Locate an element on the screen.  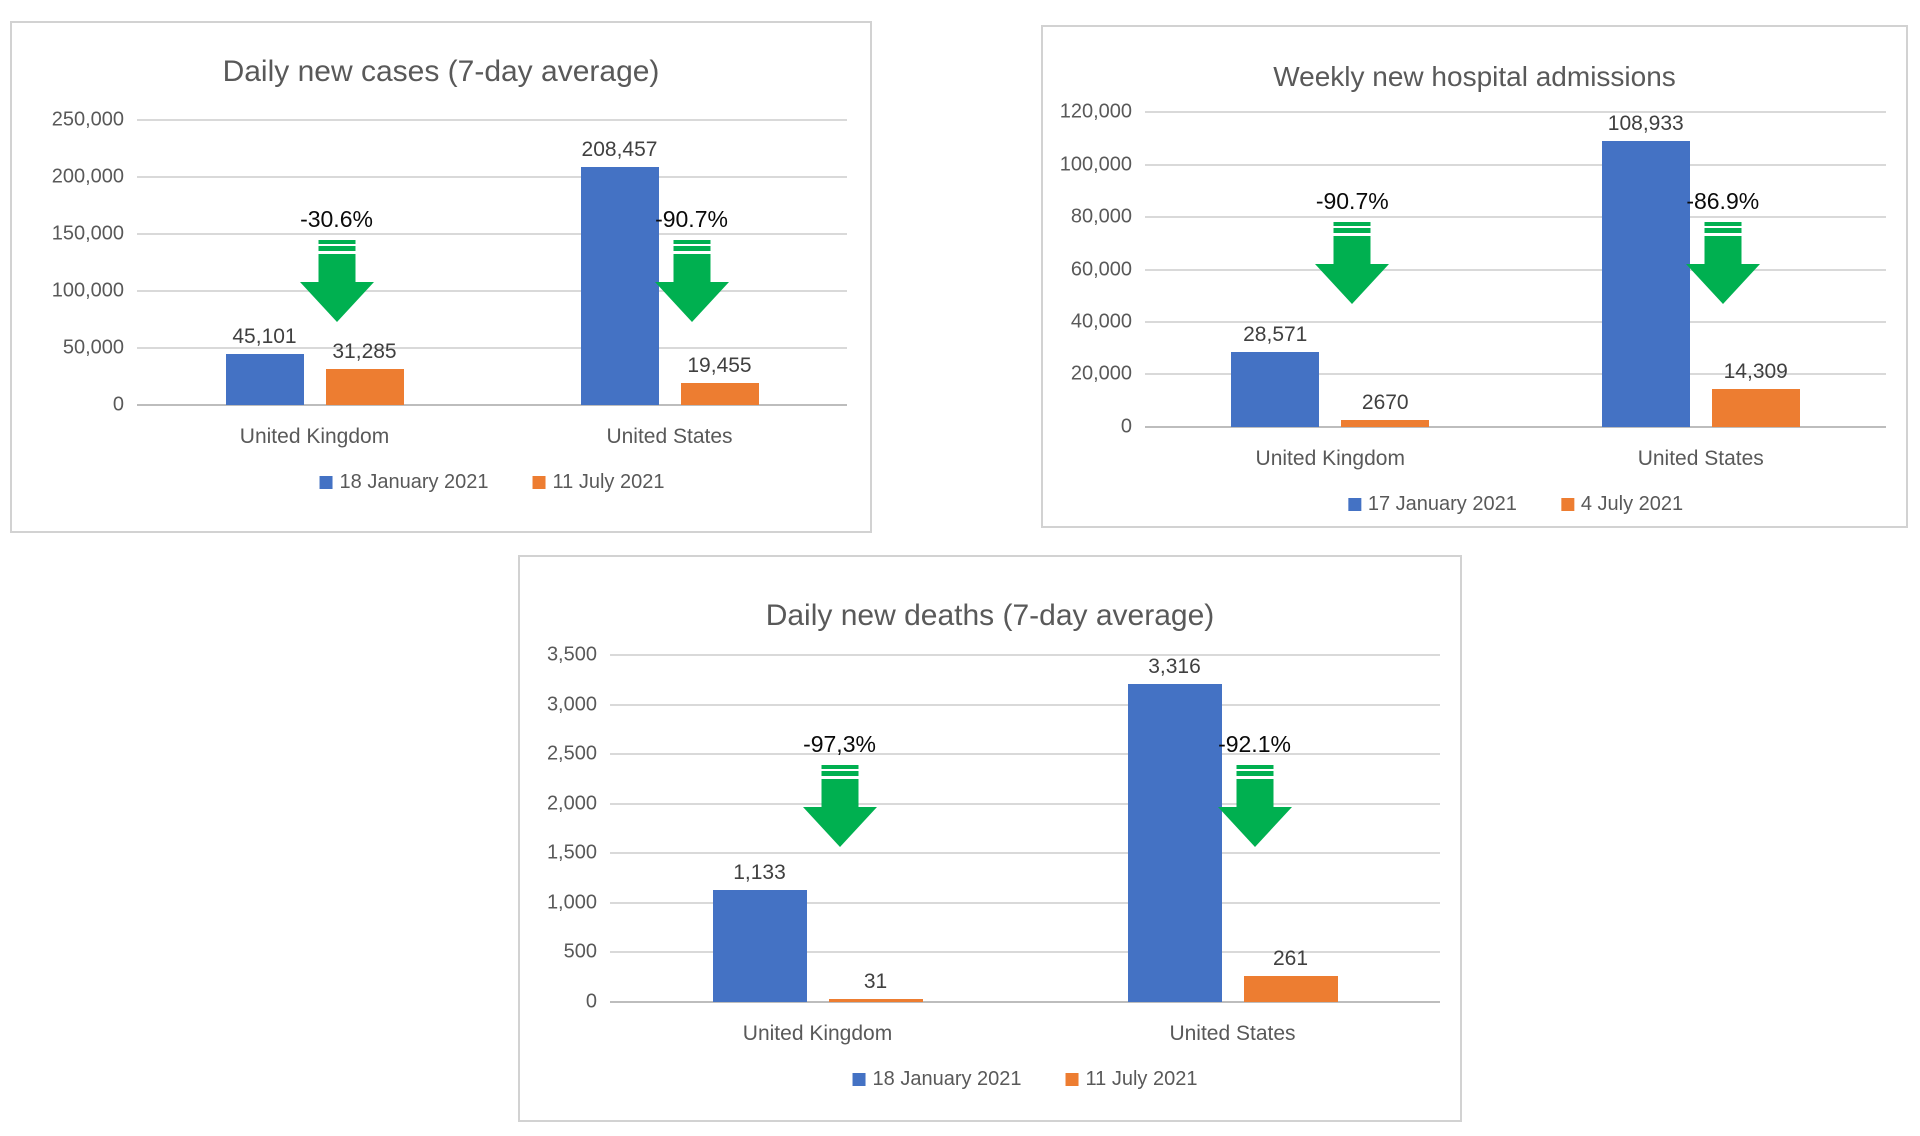
bar-group: 28,571 is located at coordinates (1275, 269).